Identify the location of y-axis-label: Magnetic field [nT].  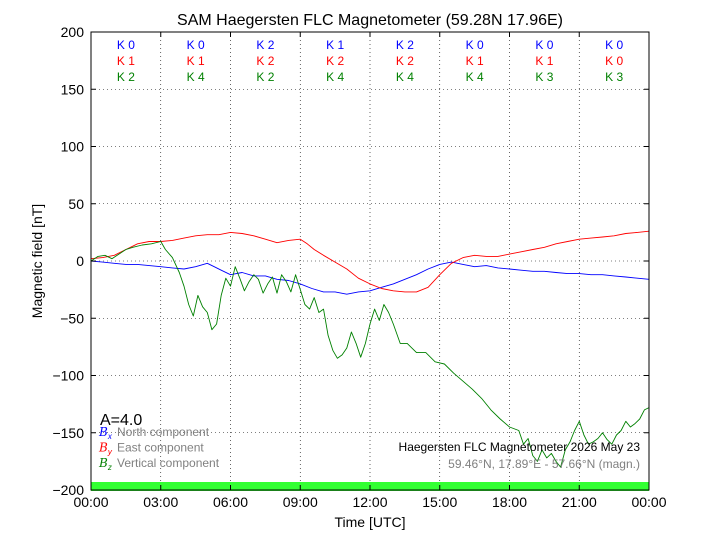
(37, 261).